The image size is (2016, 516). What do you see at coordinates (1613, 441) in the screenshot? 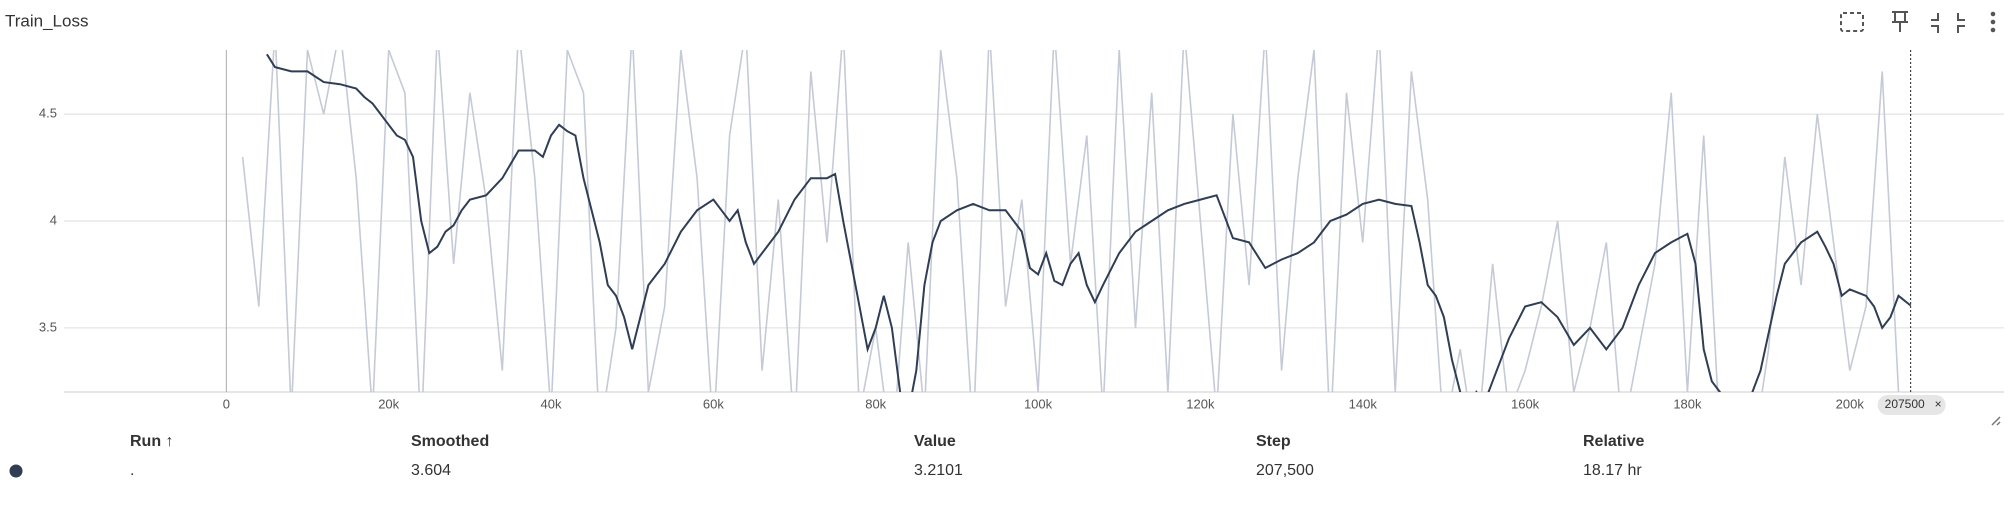
I see `column-header: Relative` at bounding box center [1613, 441].